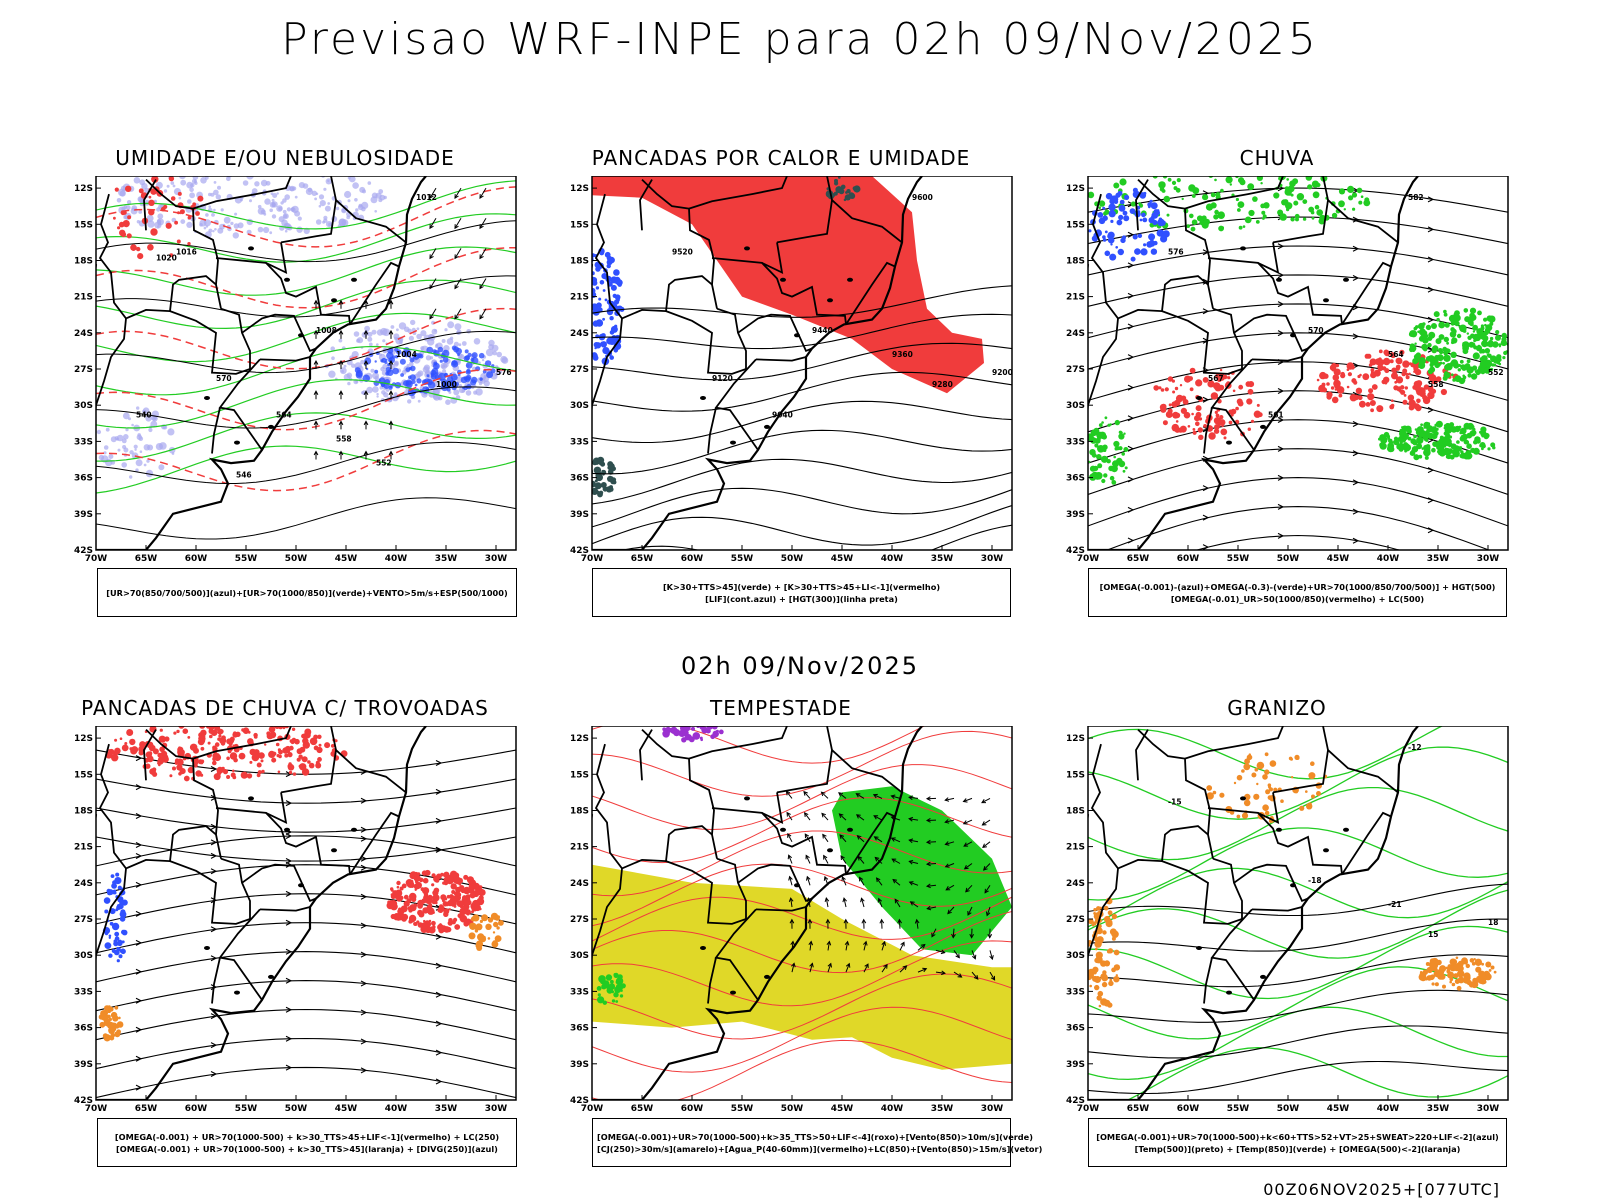 This screenshot has height=1200, width=1600. Describe the element at coordinates (781, 158) in the screenshot. I see `panel-title: PANCADAS POR CALOR E UMIDADE` at that location.